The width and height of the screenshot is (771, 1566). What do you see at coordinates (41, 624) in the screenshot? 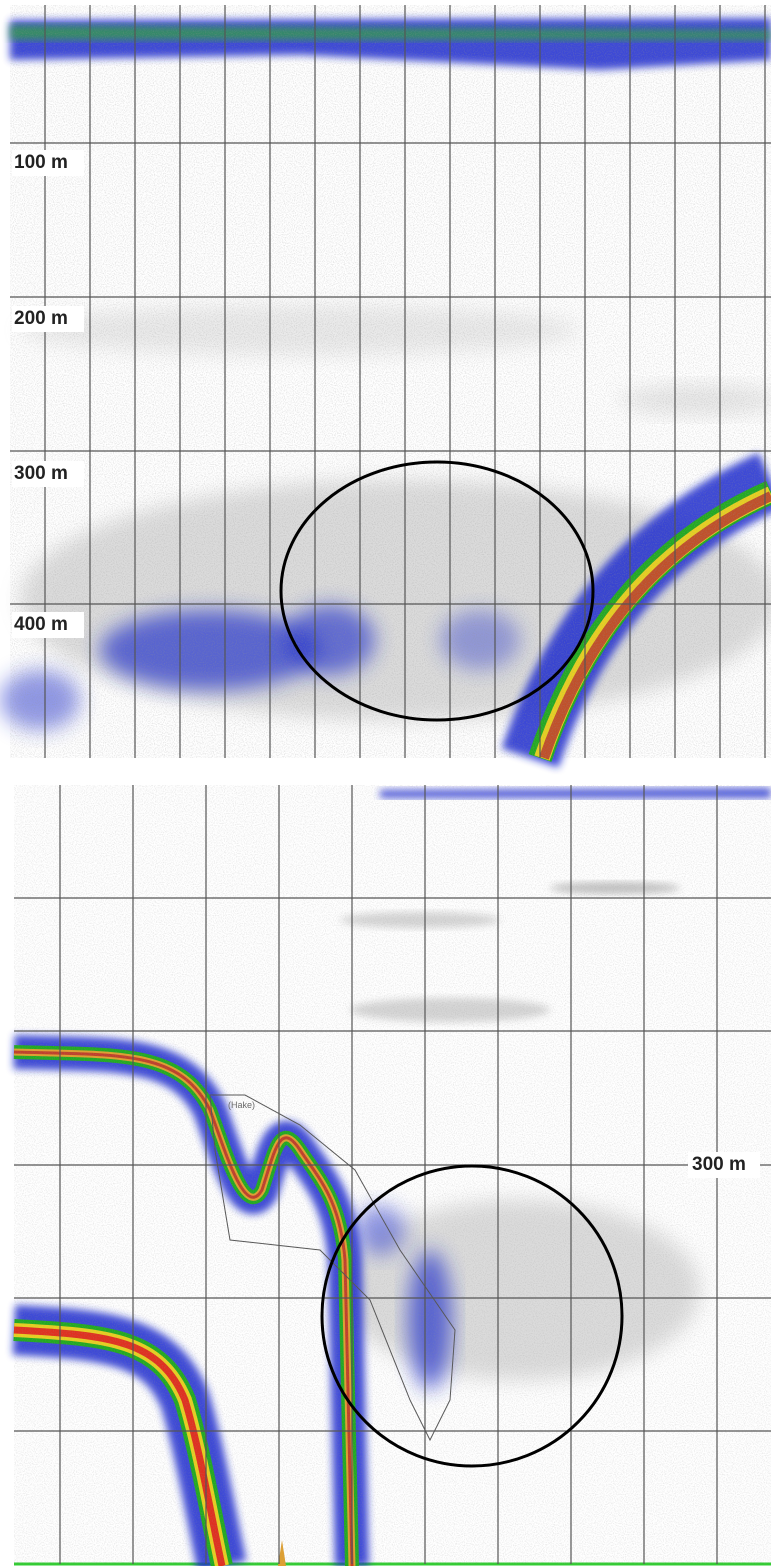
I see `depth-label: 400 m` at bounding box center [41, 624].